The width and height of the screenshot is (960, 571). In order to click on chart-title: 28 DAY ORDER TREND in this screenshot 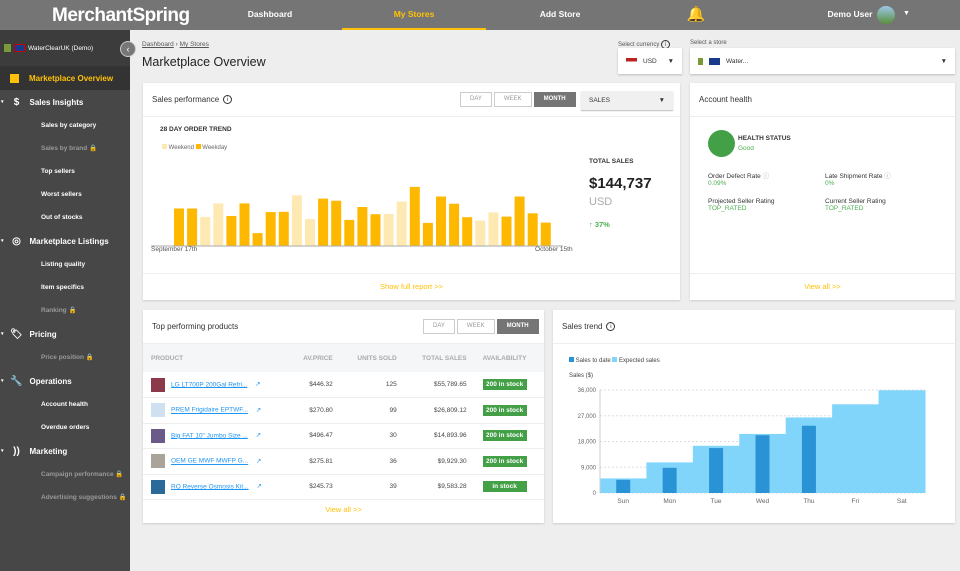, I will do `click(196, 129)`.